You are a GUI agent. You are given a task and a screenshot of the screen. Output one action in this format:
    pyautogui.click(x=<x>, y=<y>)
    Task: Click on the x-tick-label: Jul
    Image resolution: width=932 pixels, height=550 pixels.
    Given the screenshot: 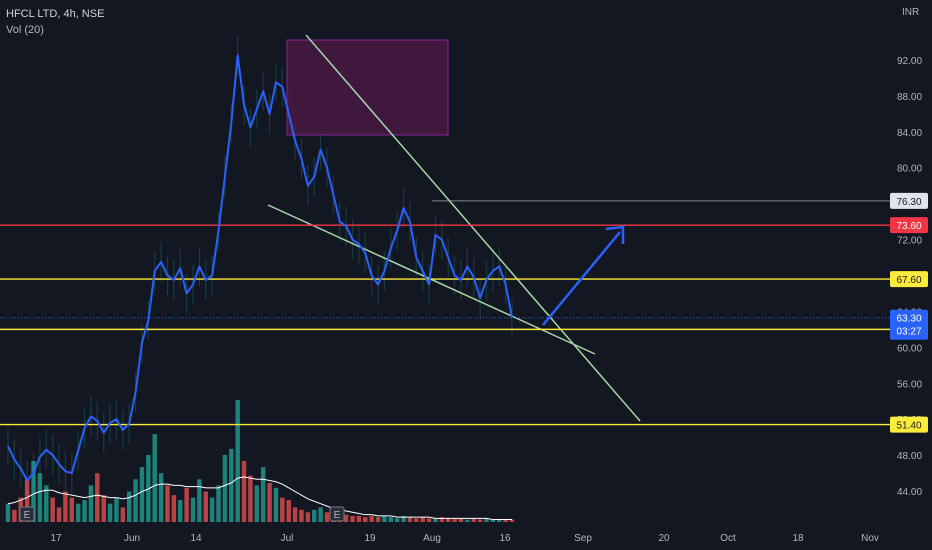 What is the action you would take?
    pyautogui.click(x=287, y=538)
    